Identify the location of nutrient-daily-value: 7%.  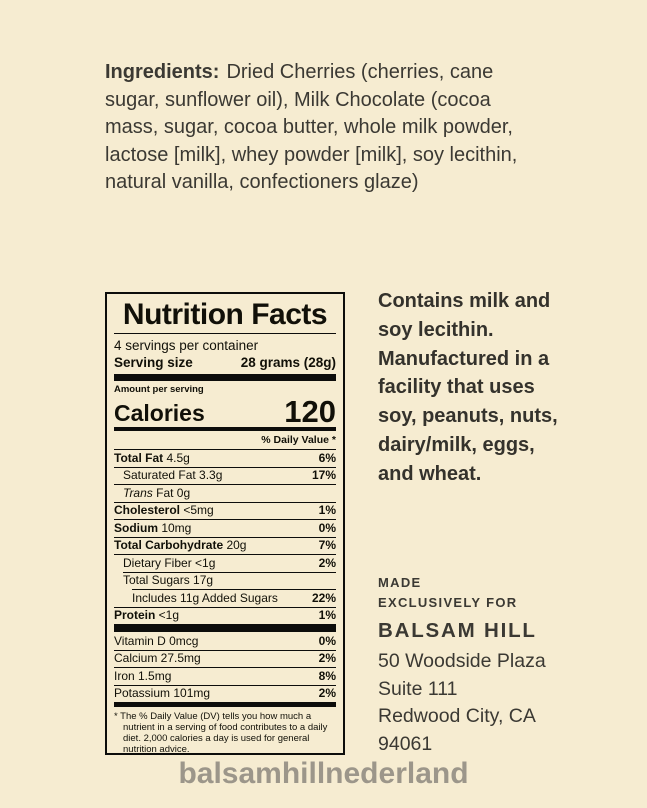
(327, 545).